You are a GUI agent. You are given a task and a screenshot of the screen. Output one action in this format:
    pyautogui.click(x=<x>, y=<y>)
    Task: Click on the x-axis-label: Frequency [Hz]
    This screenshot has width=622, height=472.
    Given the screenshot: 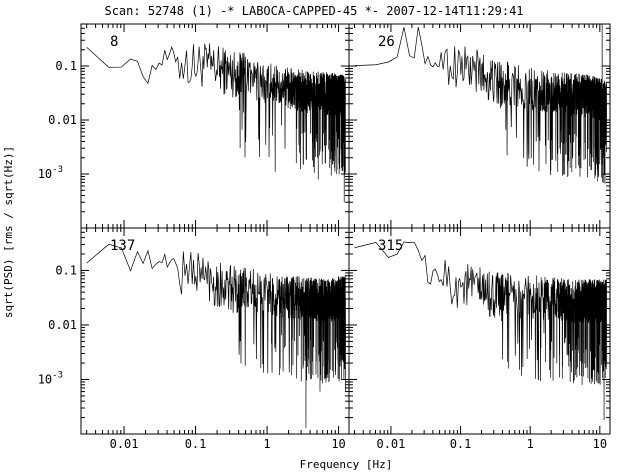 What is the action you would take?
    pyautogui.click(x=346, y=464)
    